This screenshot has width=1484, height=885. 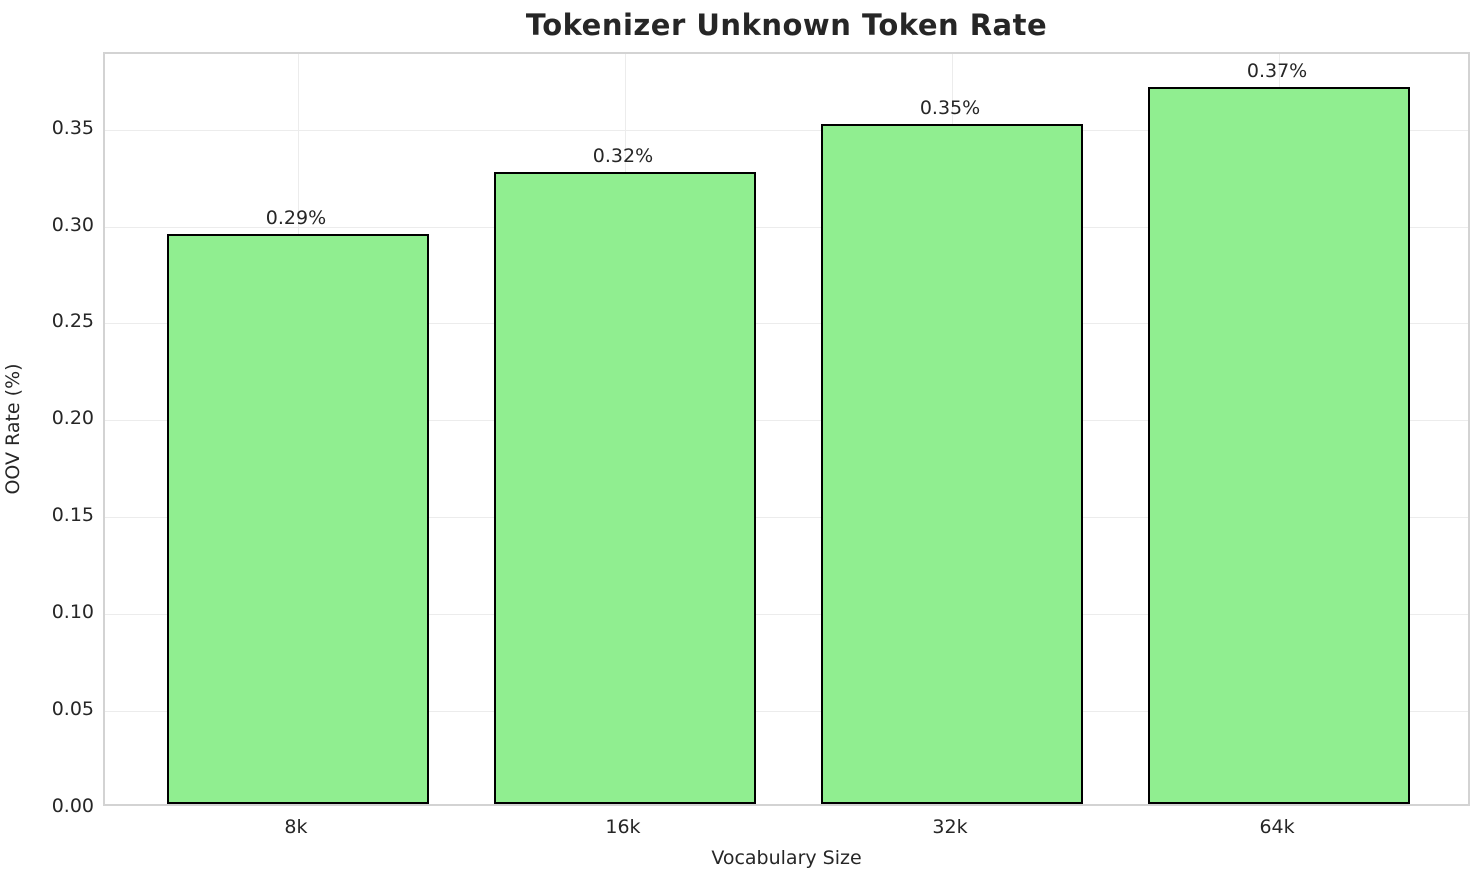 I want to click on x-tick-label-64k: 64k, so click(x=1277, y=827).